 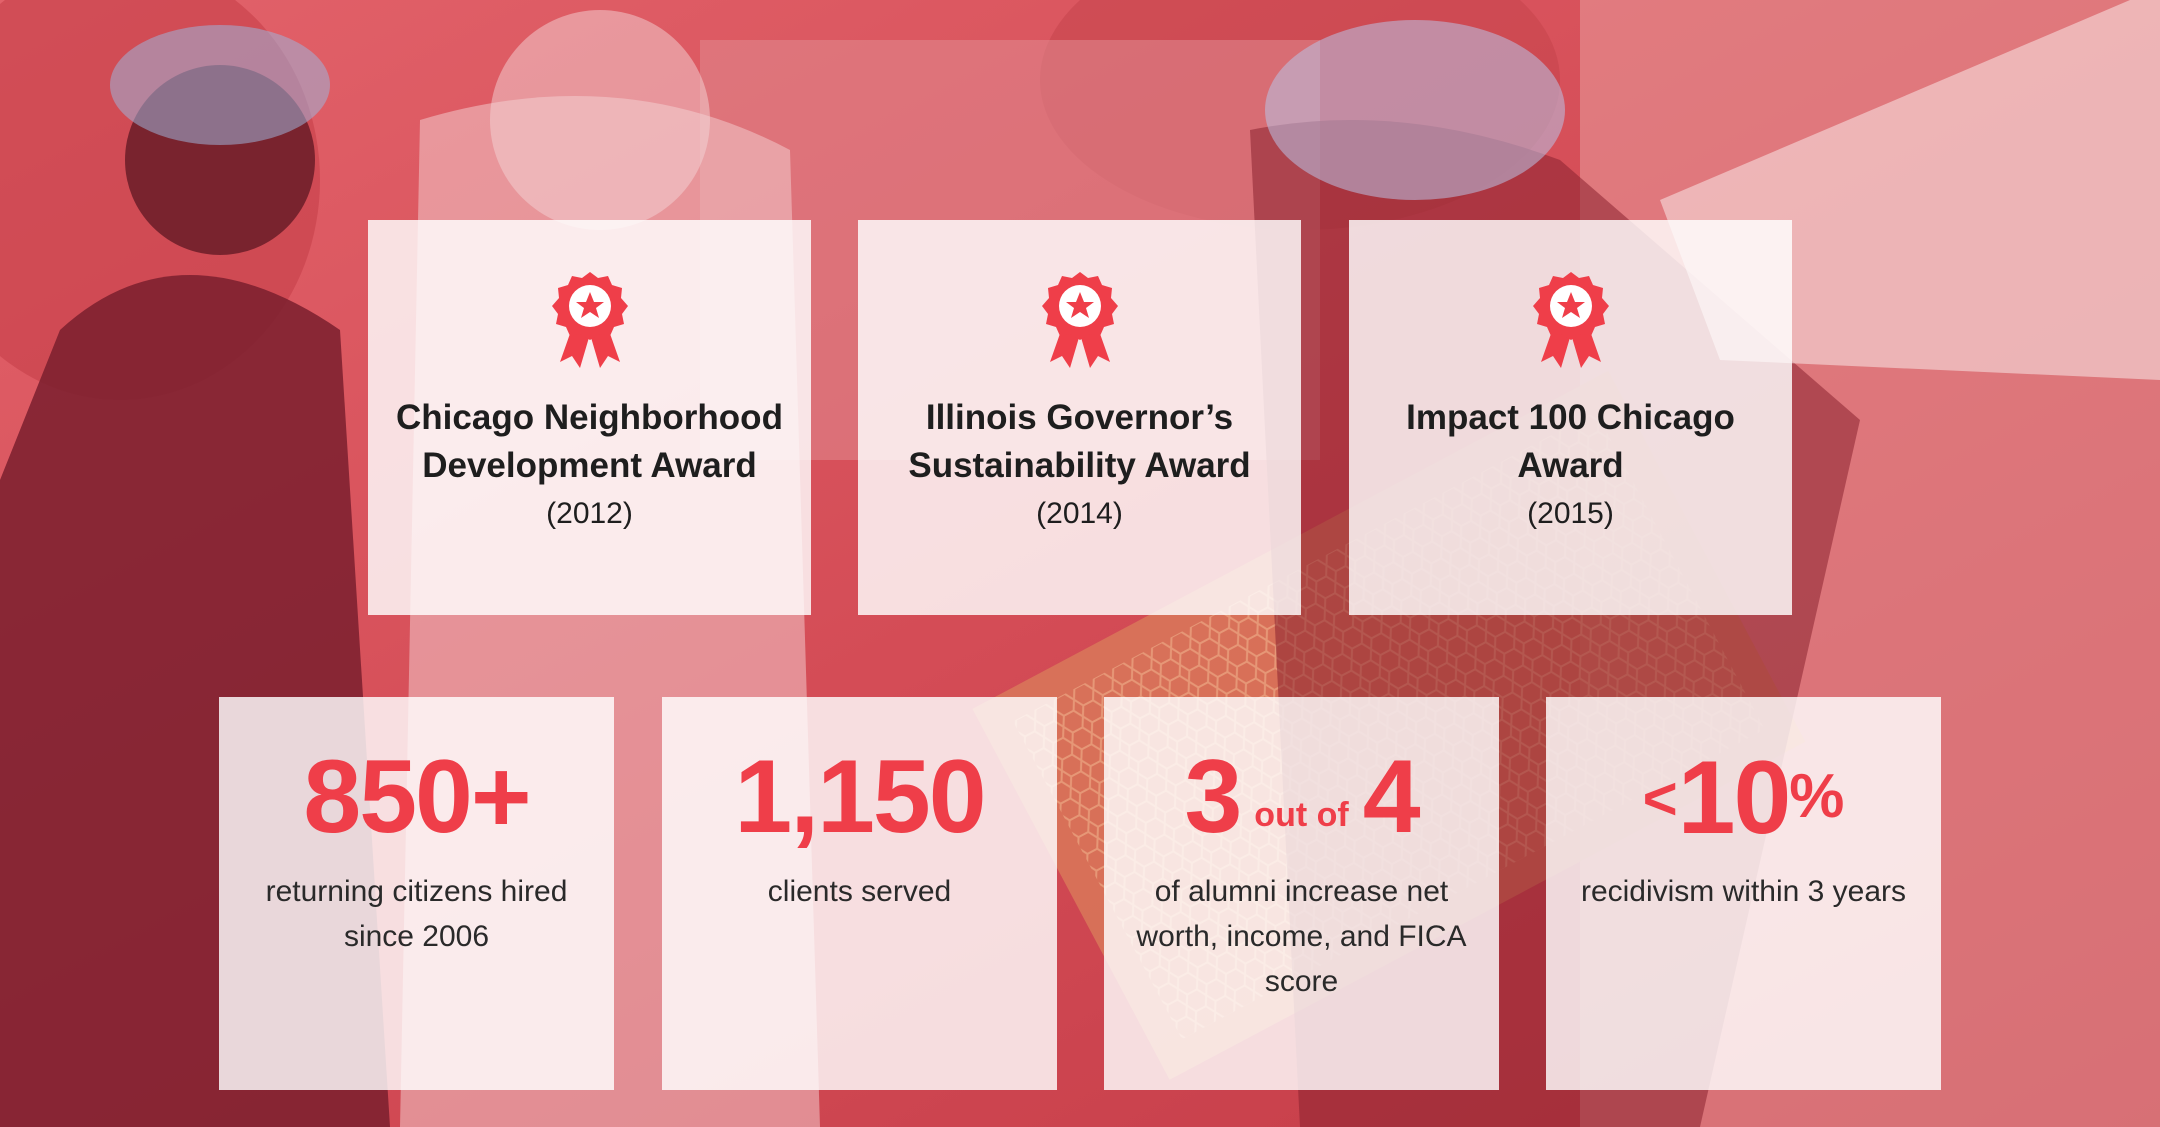 I want to click on stat-description: clients served, so click(x=859, y=891).